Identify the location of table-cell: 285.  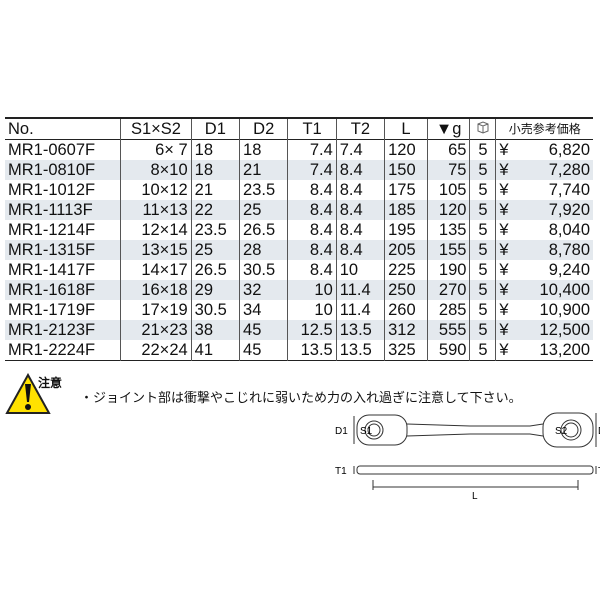
(448, 310).